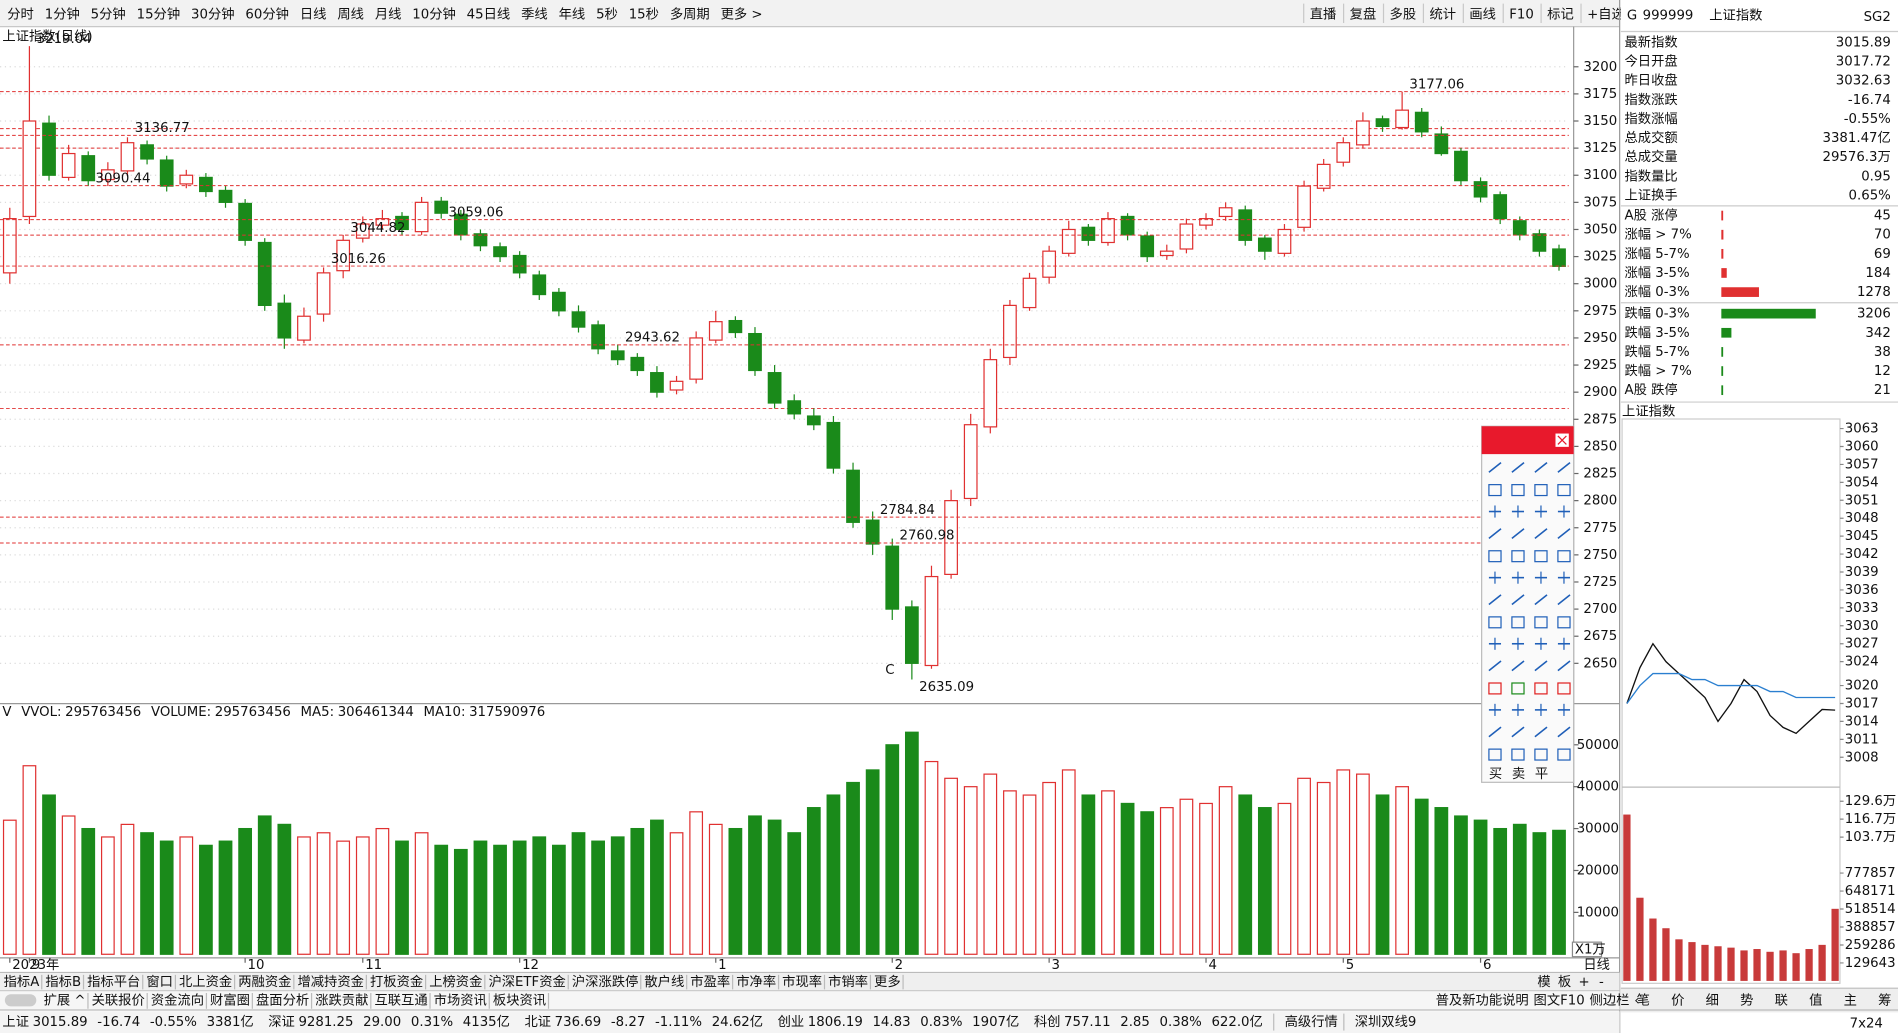 This screenshot has width=1898, height=1033. What do you see at coordinates (710, 981) in the screenshot?
I see `indicator-tab: 市盈率` at bounding box center [710, 981].